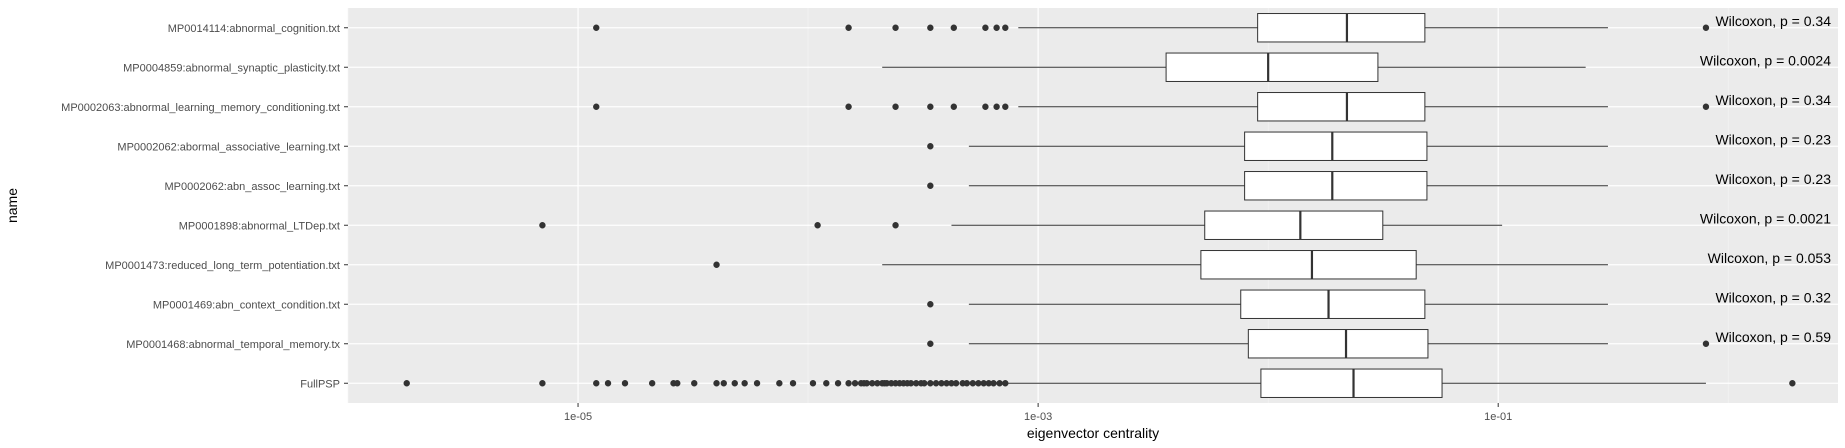  I want to click on wilcoxon-annotation: Wilcoxon, p = 0.59, so click(1773, 337).